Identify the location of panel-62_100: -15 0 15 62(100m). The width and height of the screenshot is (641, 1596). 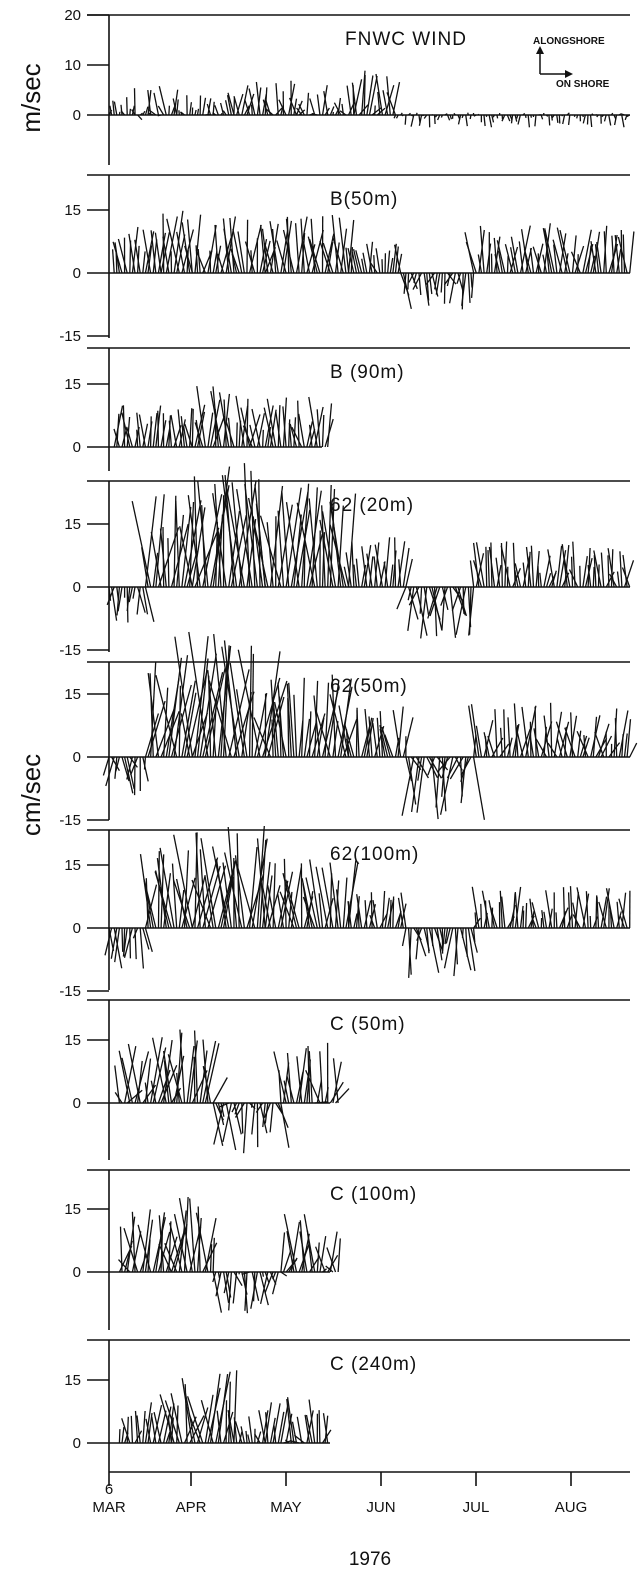
(345, 912).